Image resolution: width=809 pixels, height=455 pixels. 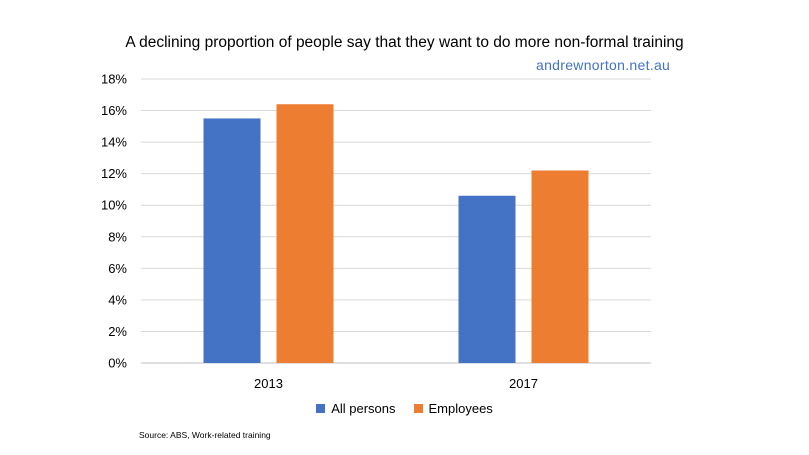 I want to click on bar-employees-2017, so click(x=560, y=266).